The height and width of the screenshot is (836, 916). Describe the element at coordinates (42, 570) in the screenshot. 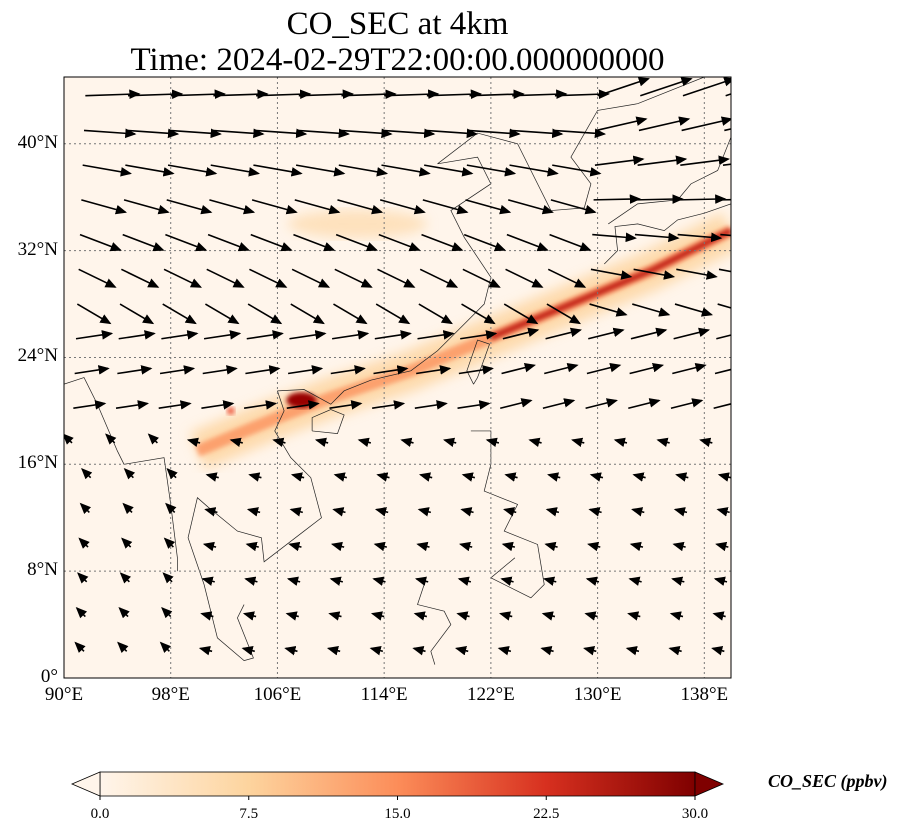

I see `y-tick-label: 8°N` at that location.